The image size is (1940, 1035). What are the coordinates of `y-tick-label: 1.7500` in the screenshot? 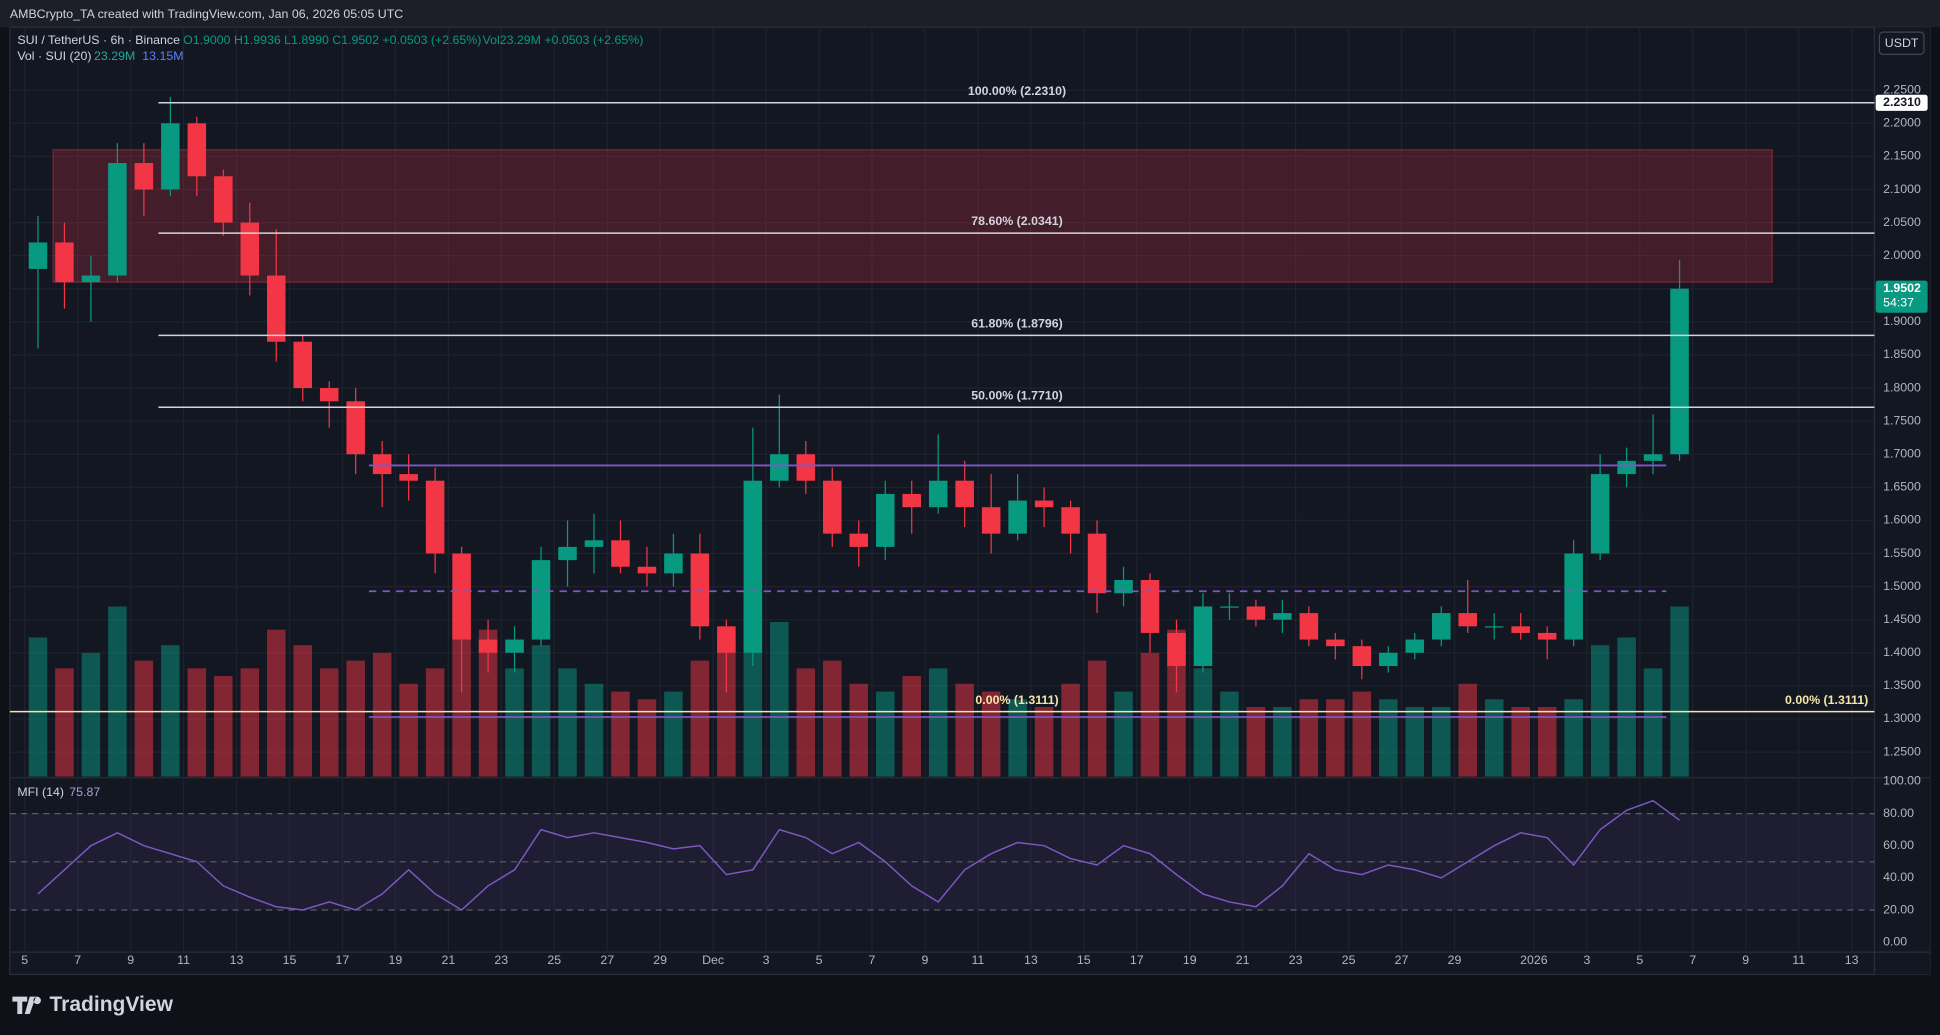 It's located at (1902, 420).